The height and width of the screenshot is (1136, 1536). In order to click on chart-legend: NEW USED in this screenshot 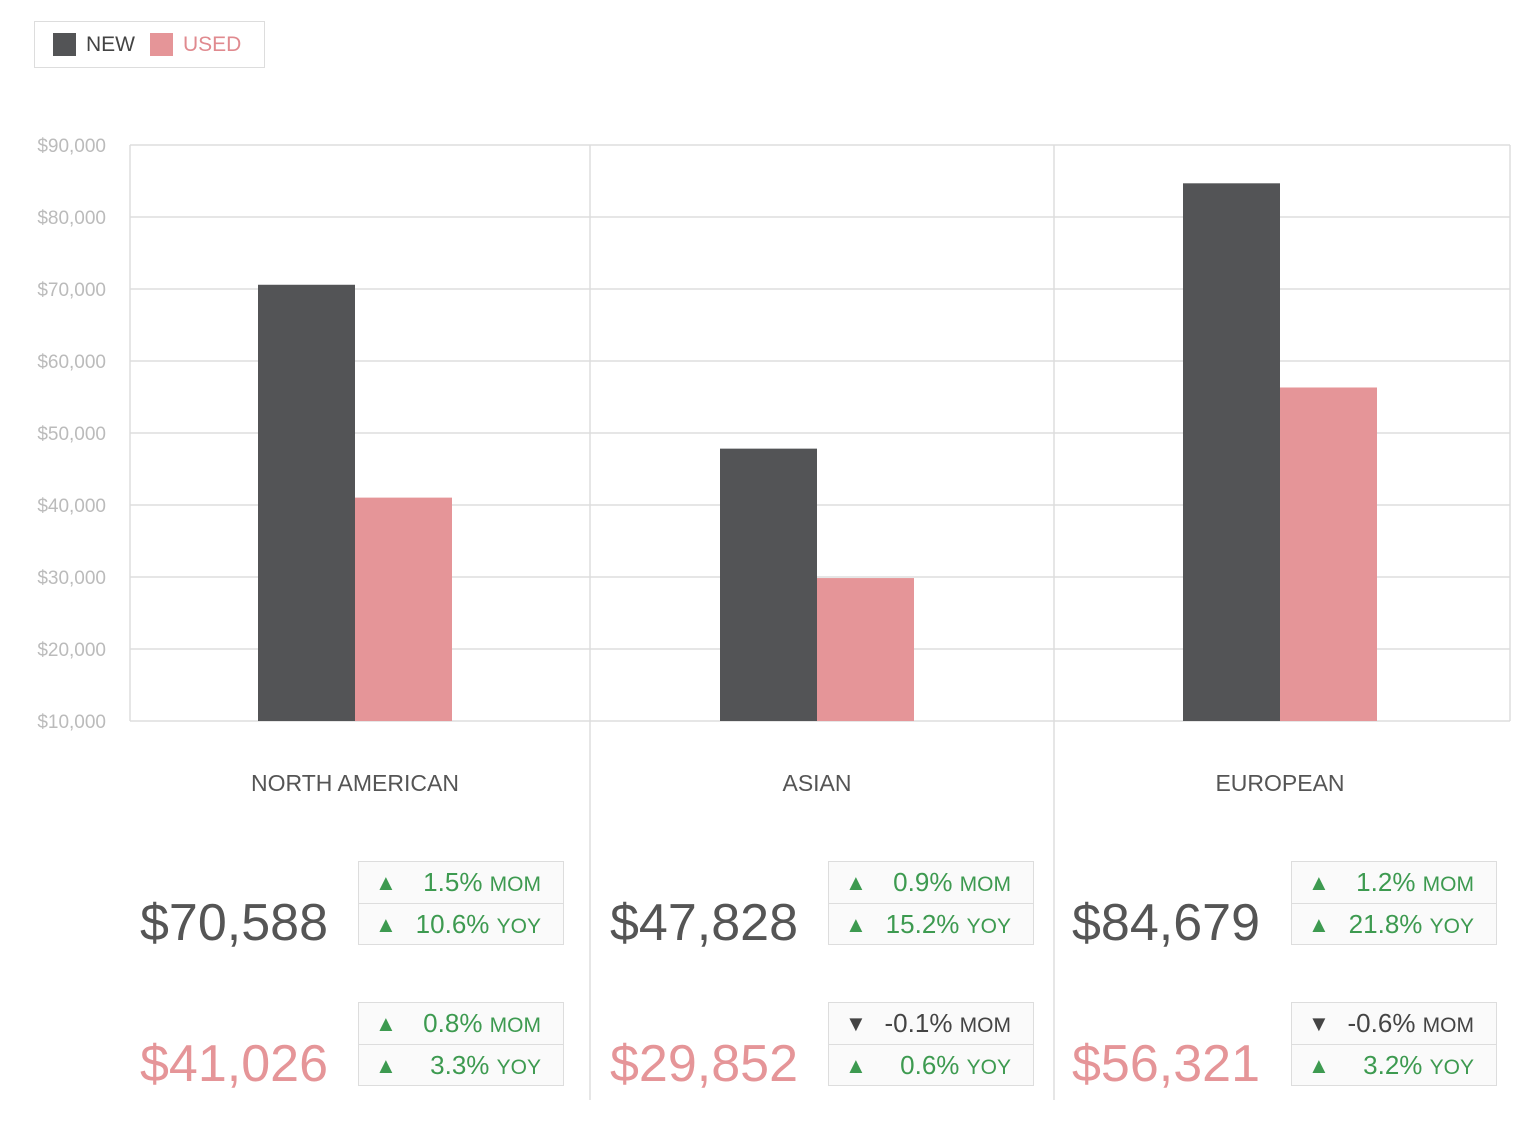, I will do `click(149, 44)`.